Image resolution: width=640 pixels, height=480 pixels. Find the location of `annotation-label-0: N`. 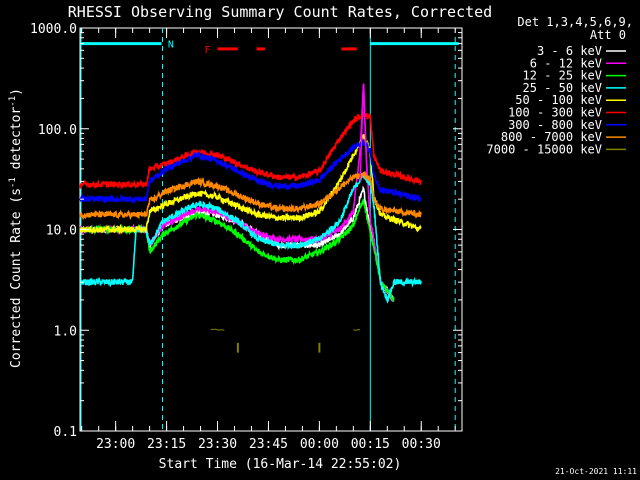

annotation-label-0: N is located at coordinates (171, 45).